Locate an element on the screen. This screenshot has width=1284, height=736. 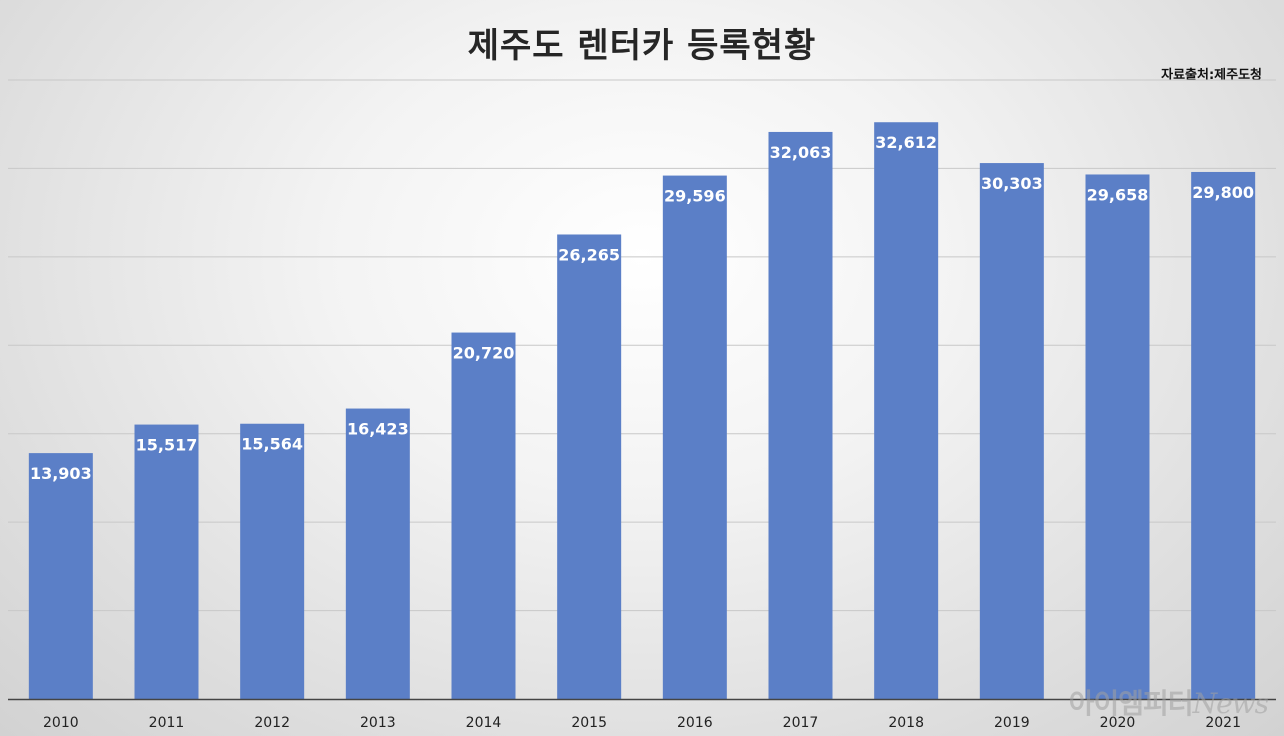
bar-2015 is located at coordinates (589, 466).